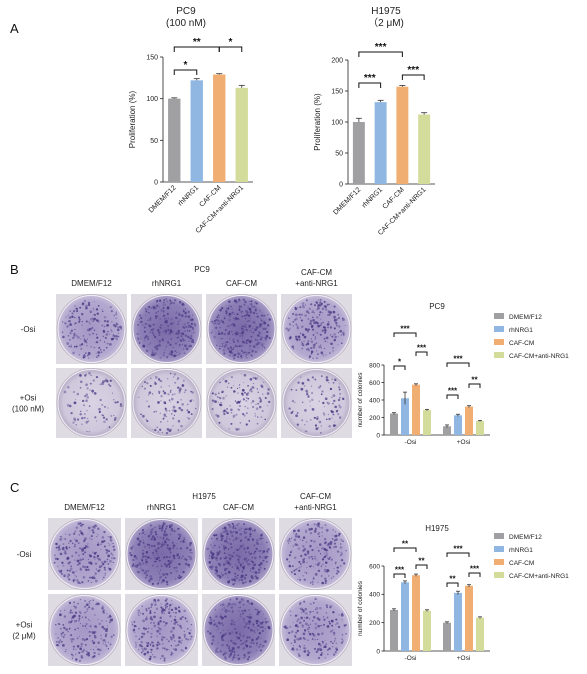 Image resolution: width=587 pixels, height=674 pixels. Describe the element at coordinates (91, 283) in the screenshot. I see `column-label: DMEM/F12` at that location.